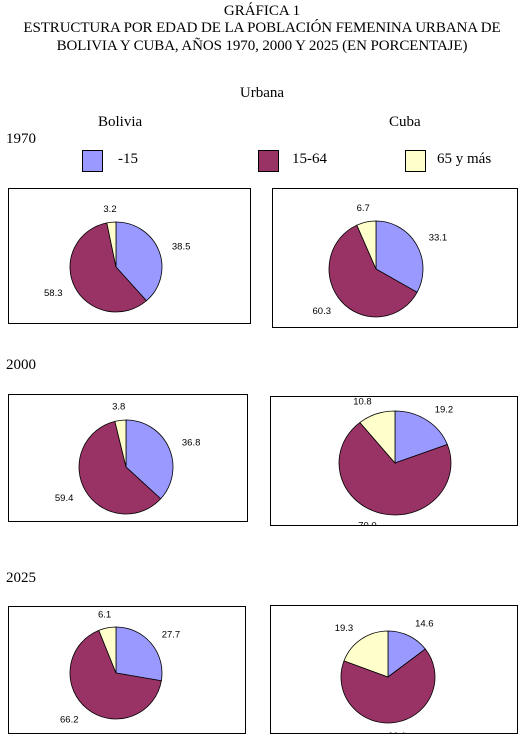  Describe the element at coordinates (104, 614) in the screenshot. I see `data-label-65-plus: 6.1` at that location.